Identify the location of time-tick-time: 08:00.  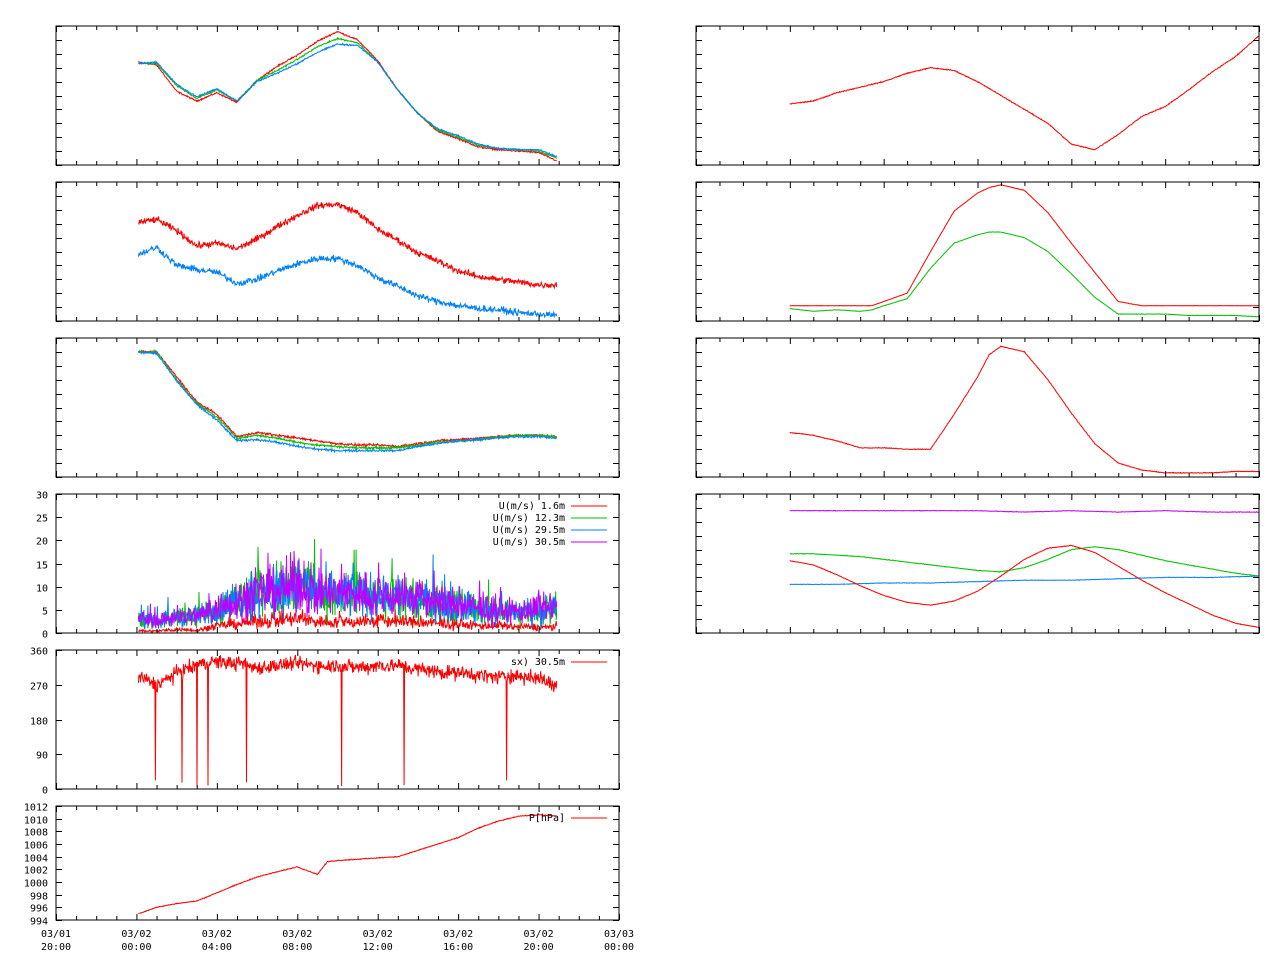
(297, 947).